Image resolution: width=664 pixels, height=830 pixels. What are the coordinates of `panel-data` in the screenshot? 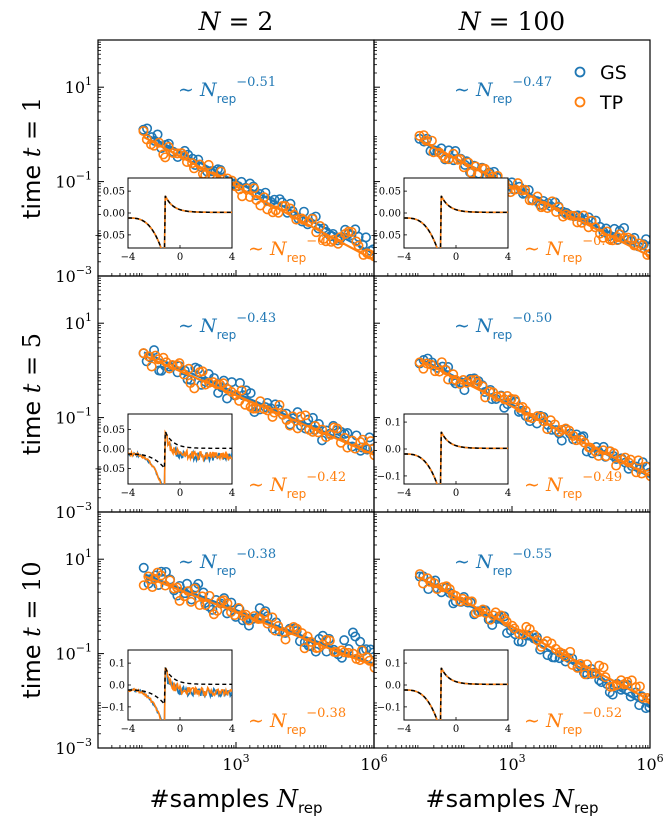 It's located at (532, 417).